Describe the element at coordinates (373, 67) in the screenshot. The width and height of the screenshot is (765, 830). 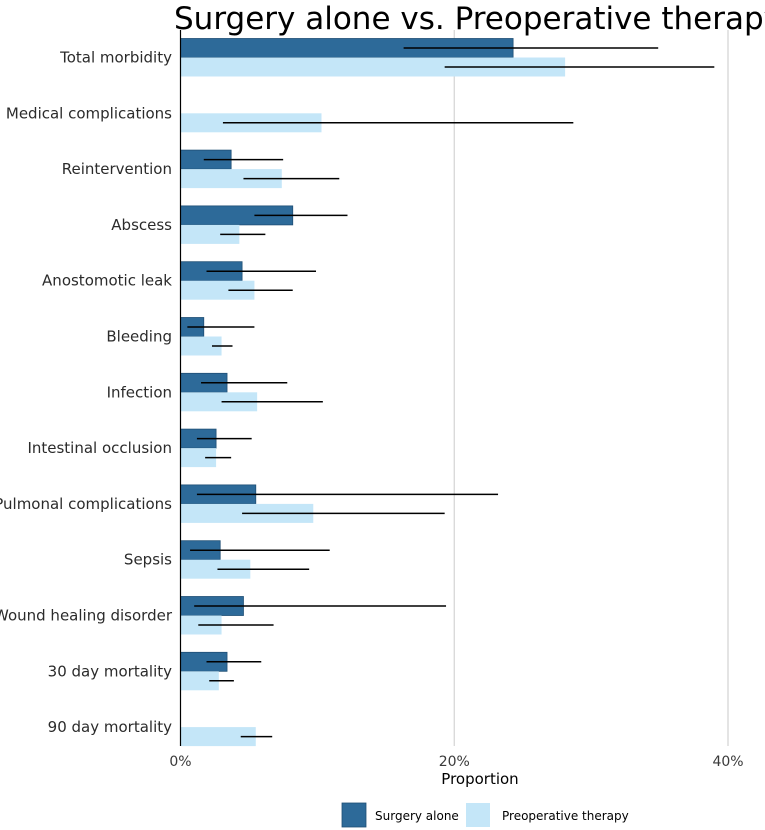
I see `bar-preoperative-therapy-total-morbidity` at that location.